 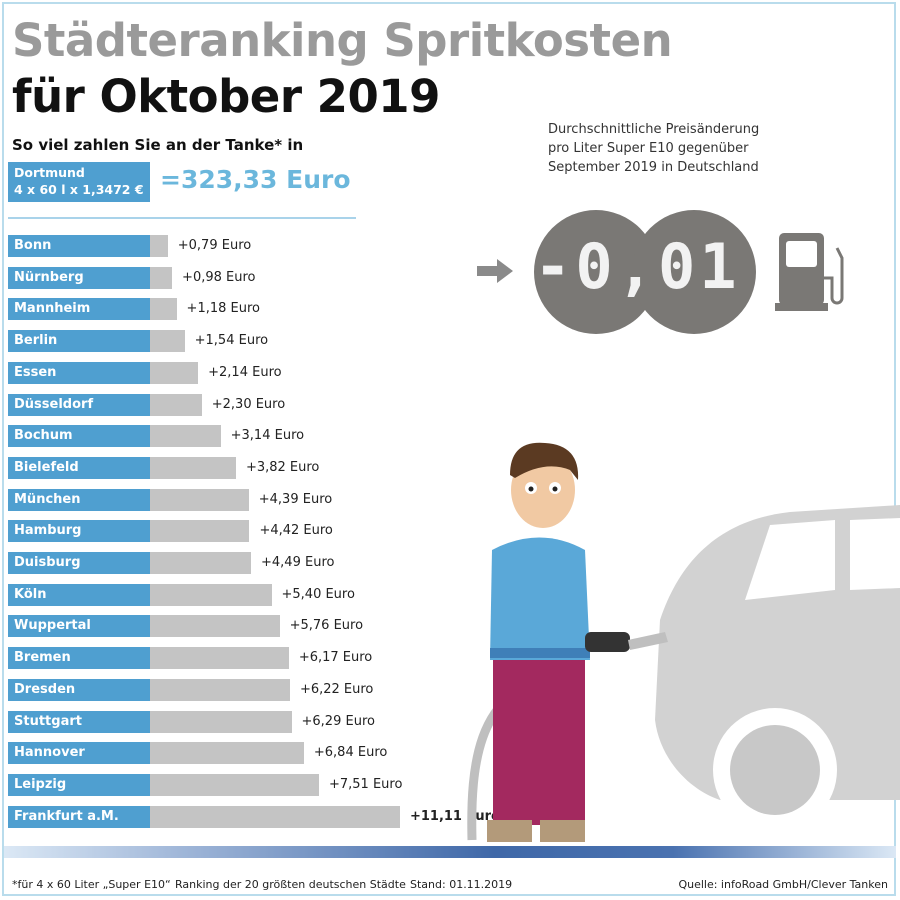 What do you see at coordinates (248, 404) in the screenshot?
I see `bar-value-label: +2,30 Euro` at bounding box center [248, 404].